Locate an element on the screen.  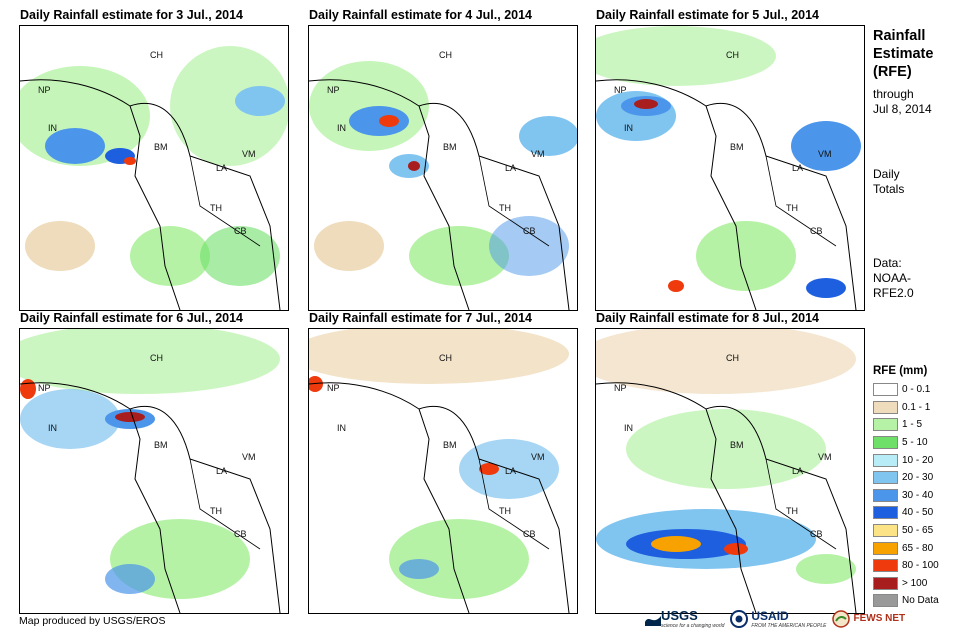
legend-label: 65 - 80 is located at coordinates (918, 548).